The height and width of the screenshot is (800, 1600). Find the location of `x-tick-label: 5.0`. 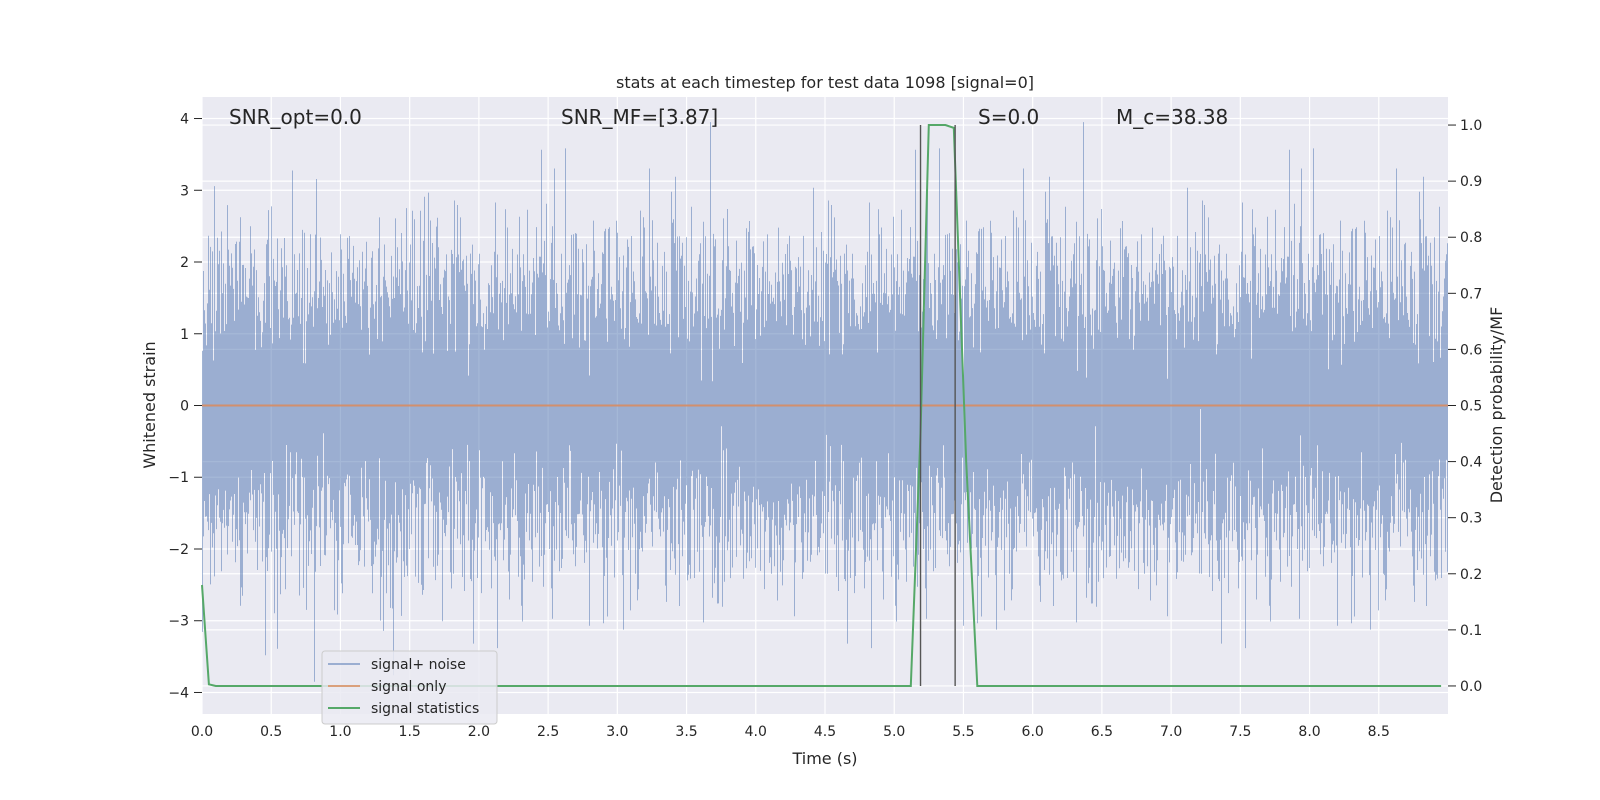

x-tick-label: 5.0 is located at coordinates (894, 732).